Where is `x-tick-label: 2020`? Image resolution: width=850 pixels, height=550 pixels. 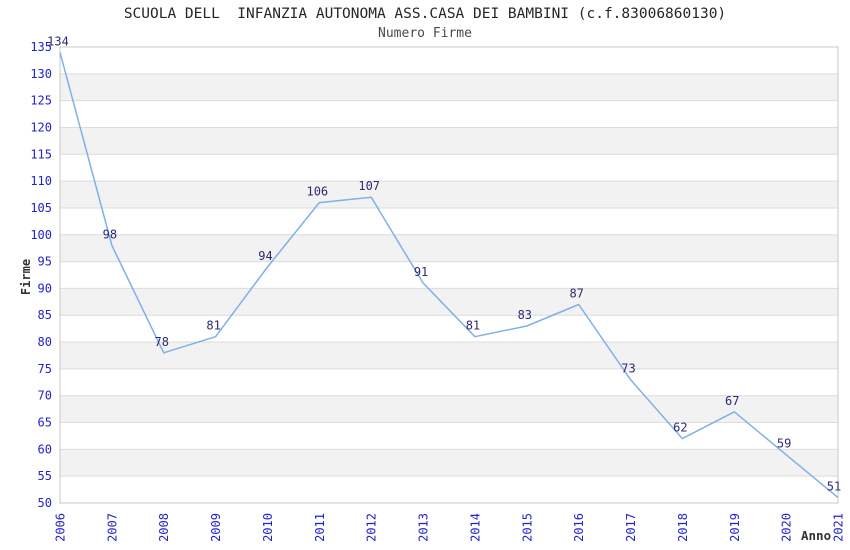 x-tick-label: 2020 is located at coordinates (787, 527).